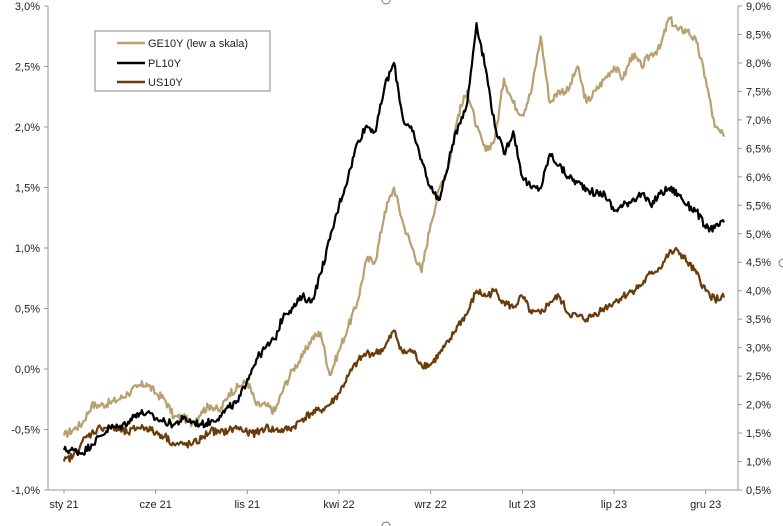  I want to click on right-tick-label: 6,5%, so click(758, 149).